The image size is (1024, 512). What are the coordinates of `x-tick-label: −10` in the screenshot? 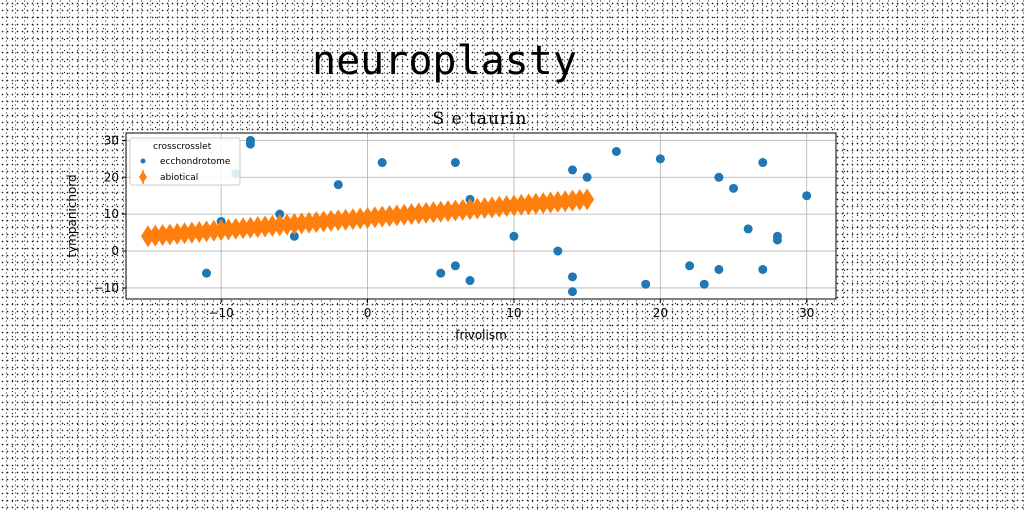 It's located at (220, 313).